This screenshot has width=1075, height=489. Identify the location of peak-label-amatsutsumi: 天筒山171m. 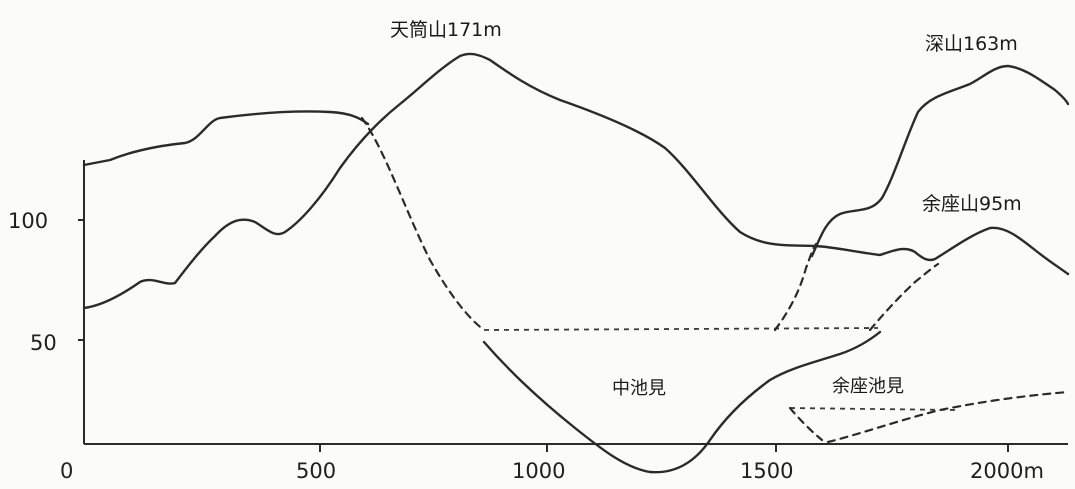
(446, 30).